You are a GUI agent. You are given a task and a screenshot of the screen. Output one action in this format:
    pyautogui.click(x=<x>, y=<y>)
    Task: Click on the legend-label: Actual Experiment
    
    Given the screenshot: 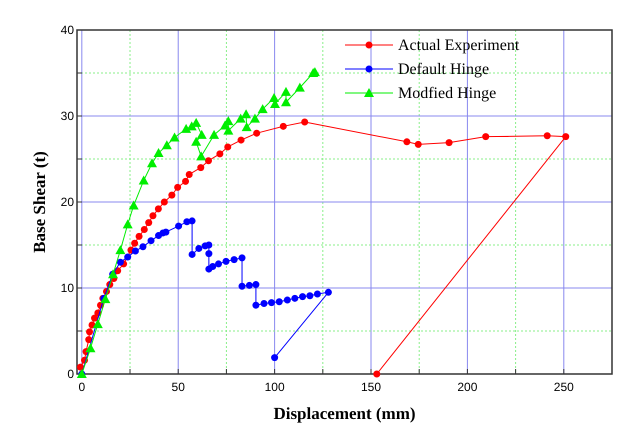 What is the action you would take?
    pyautogui.click(x=459, y=45)
    